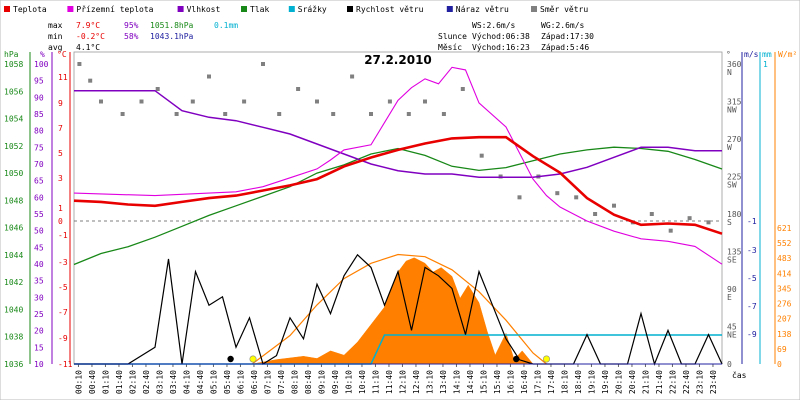 The width and height of the screenshot is (800, 400). What do you see at coordinates (60, 128) in the screenshot?
I see `c-tick-2: 7` at bounding box center [60, 128].